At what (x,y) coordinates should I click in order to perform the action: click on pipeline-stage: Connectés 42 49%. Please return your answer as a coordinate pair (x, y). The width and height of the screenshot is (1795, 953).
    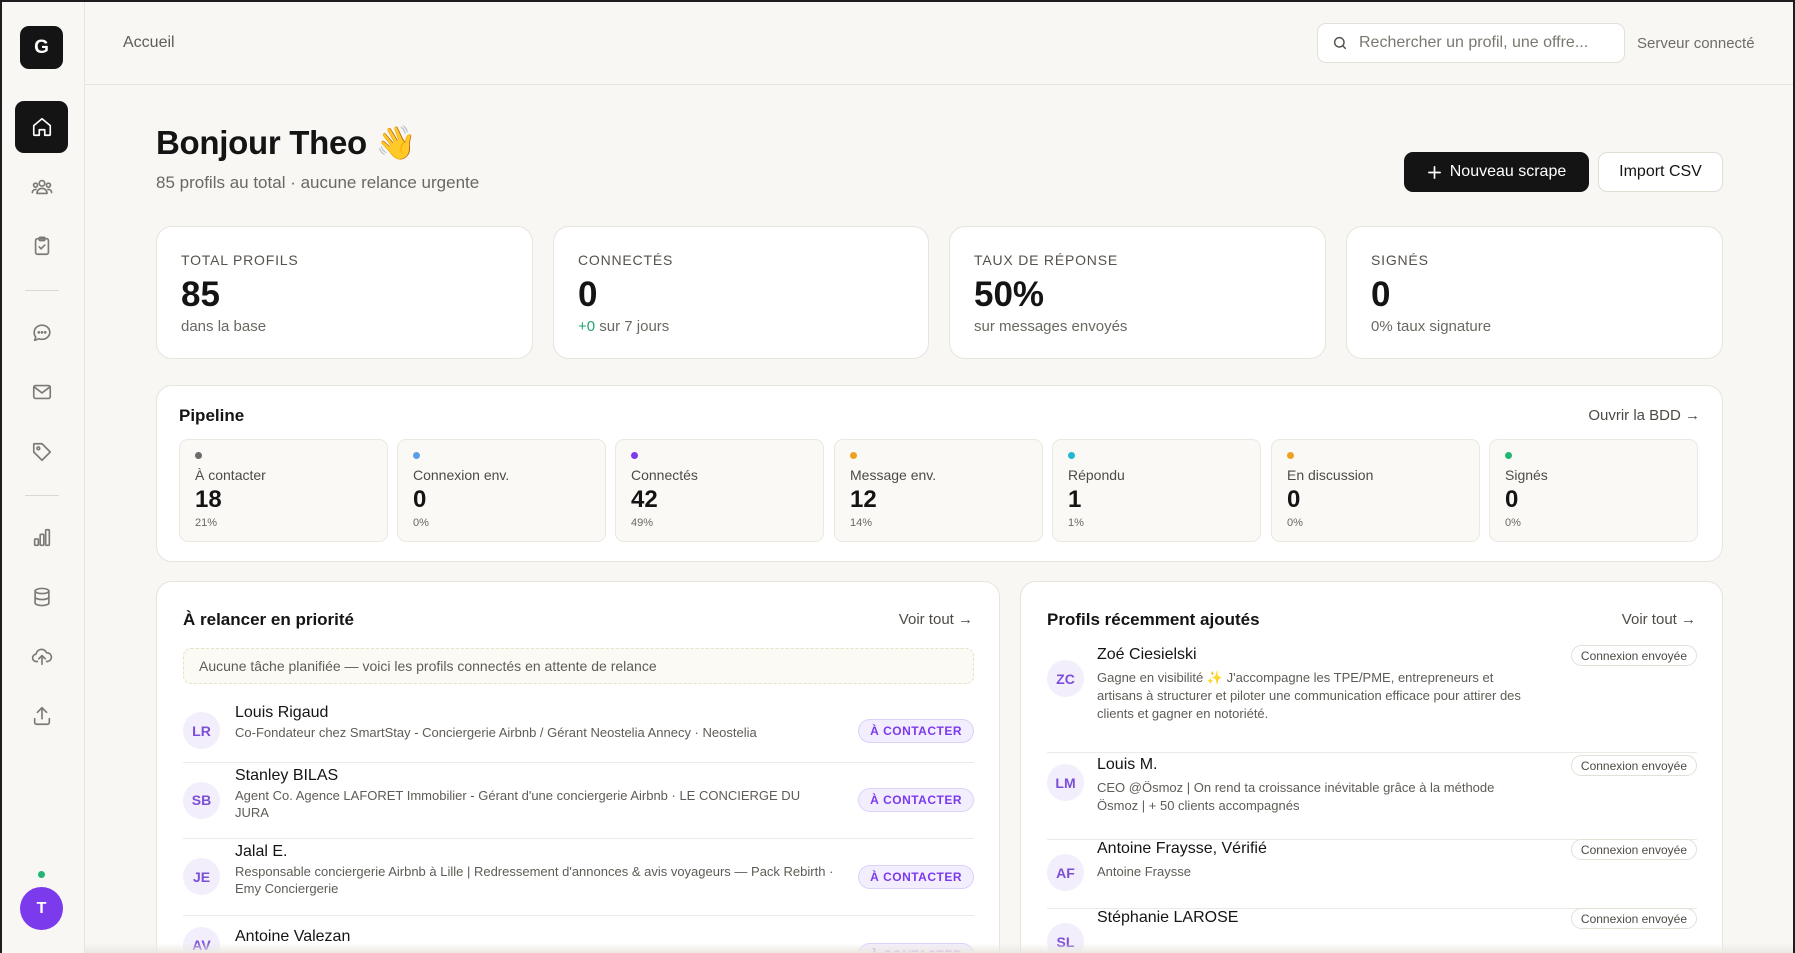
    Looking at the image, I should click on (719, 490).